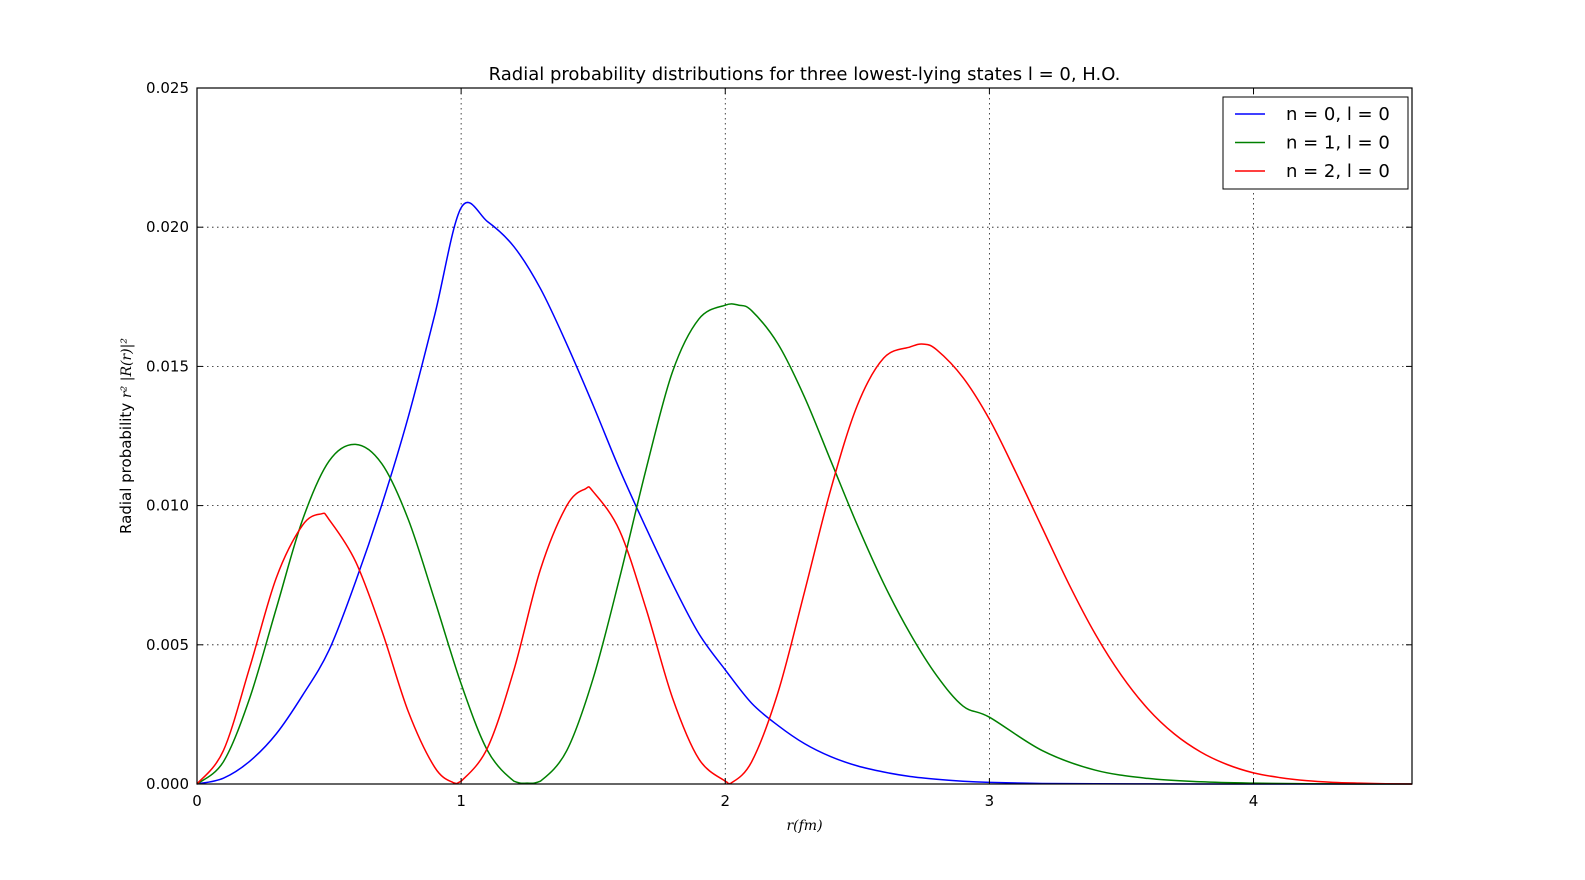 This screenshot has height=880, width=1585. What do you see at coordinates (1338, 143) in the screenshot?
I see `legend-label-2: n = 1, l = 0` at bounding box center [1338, 143].